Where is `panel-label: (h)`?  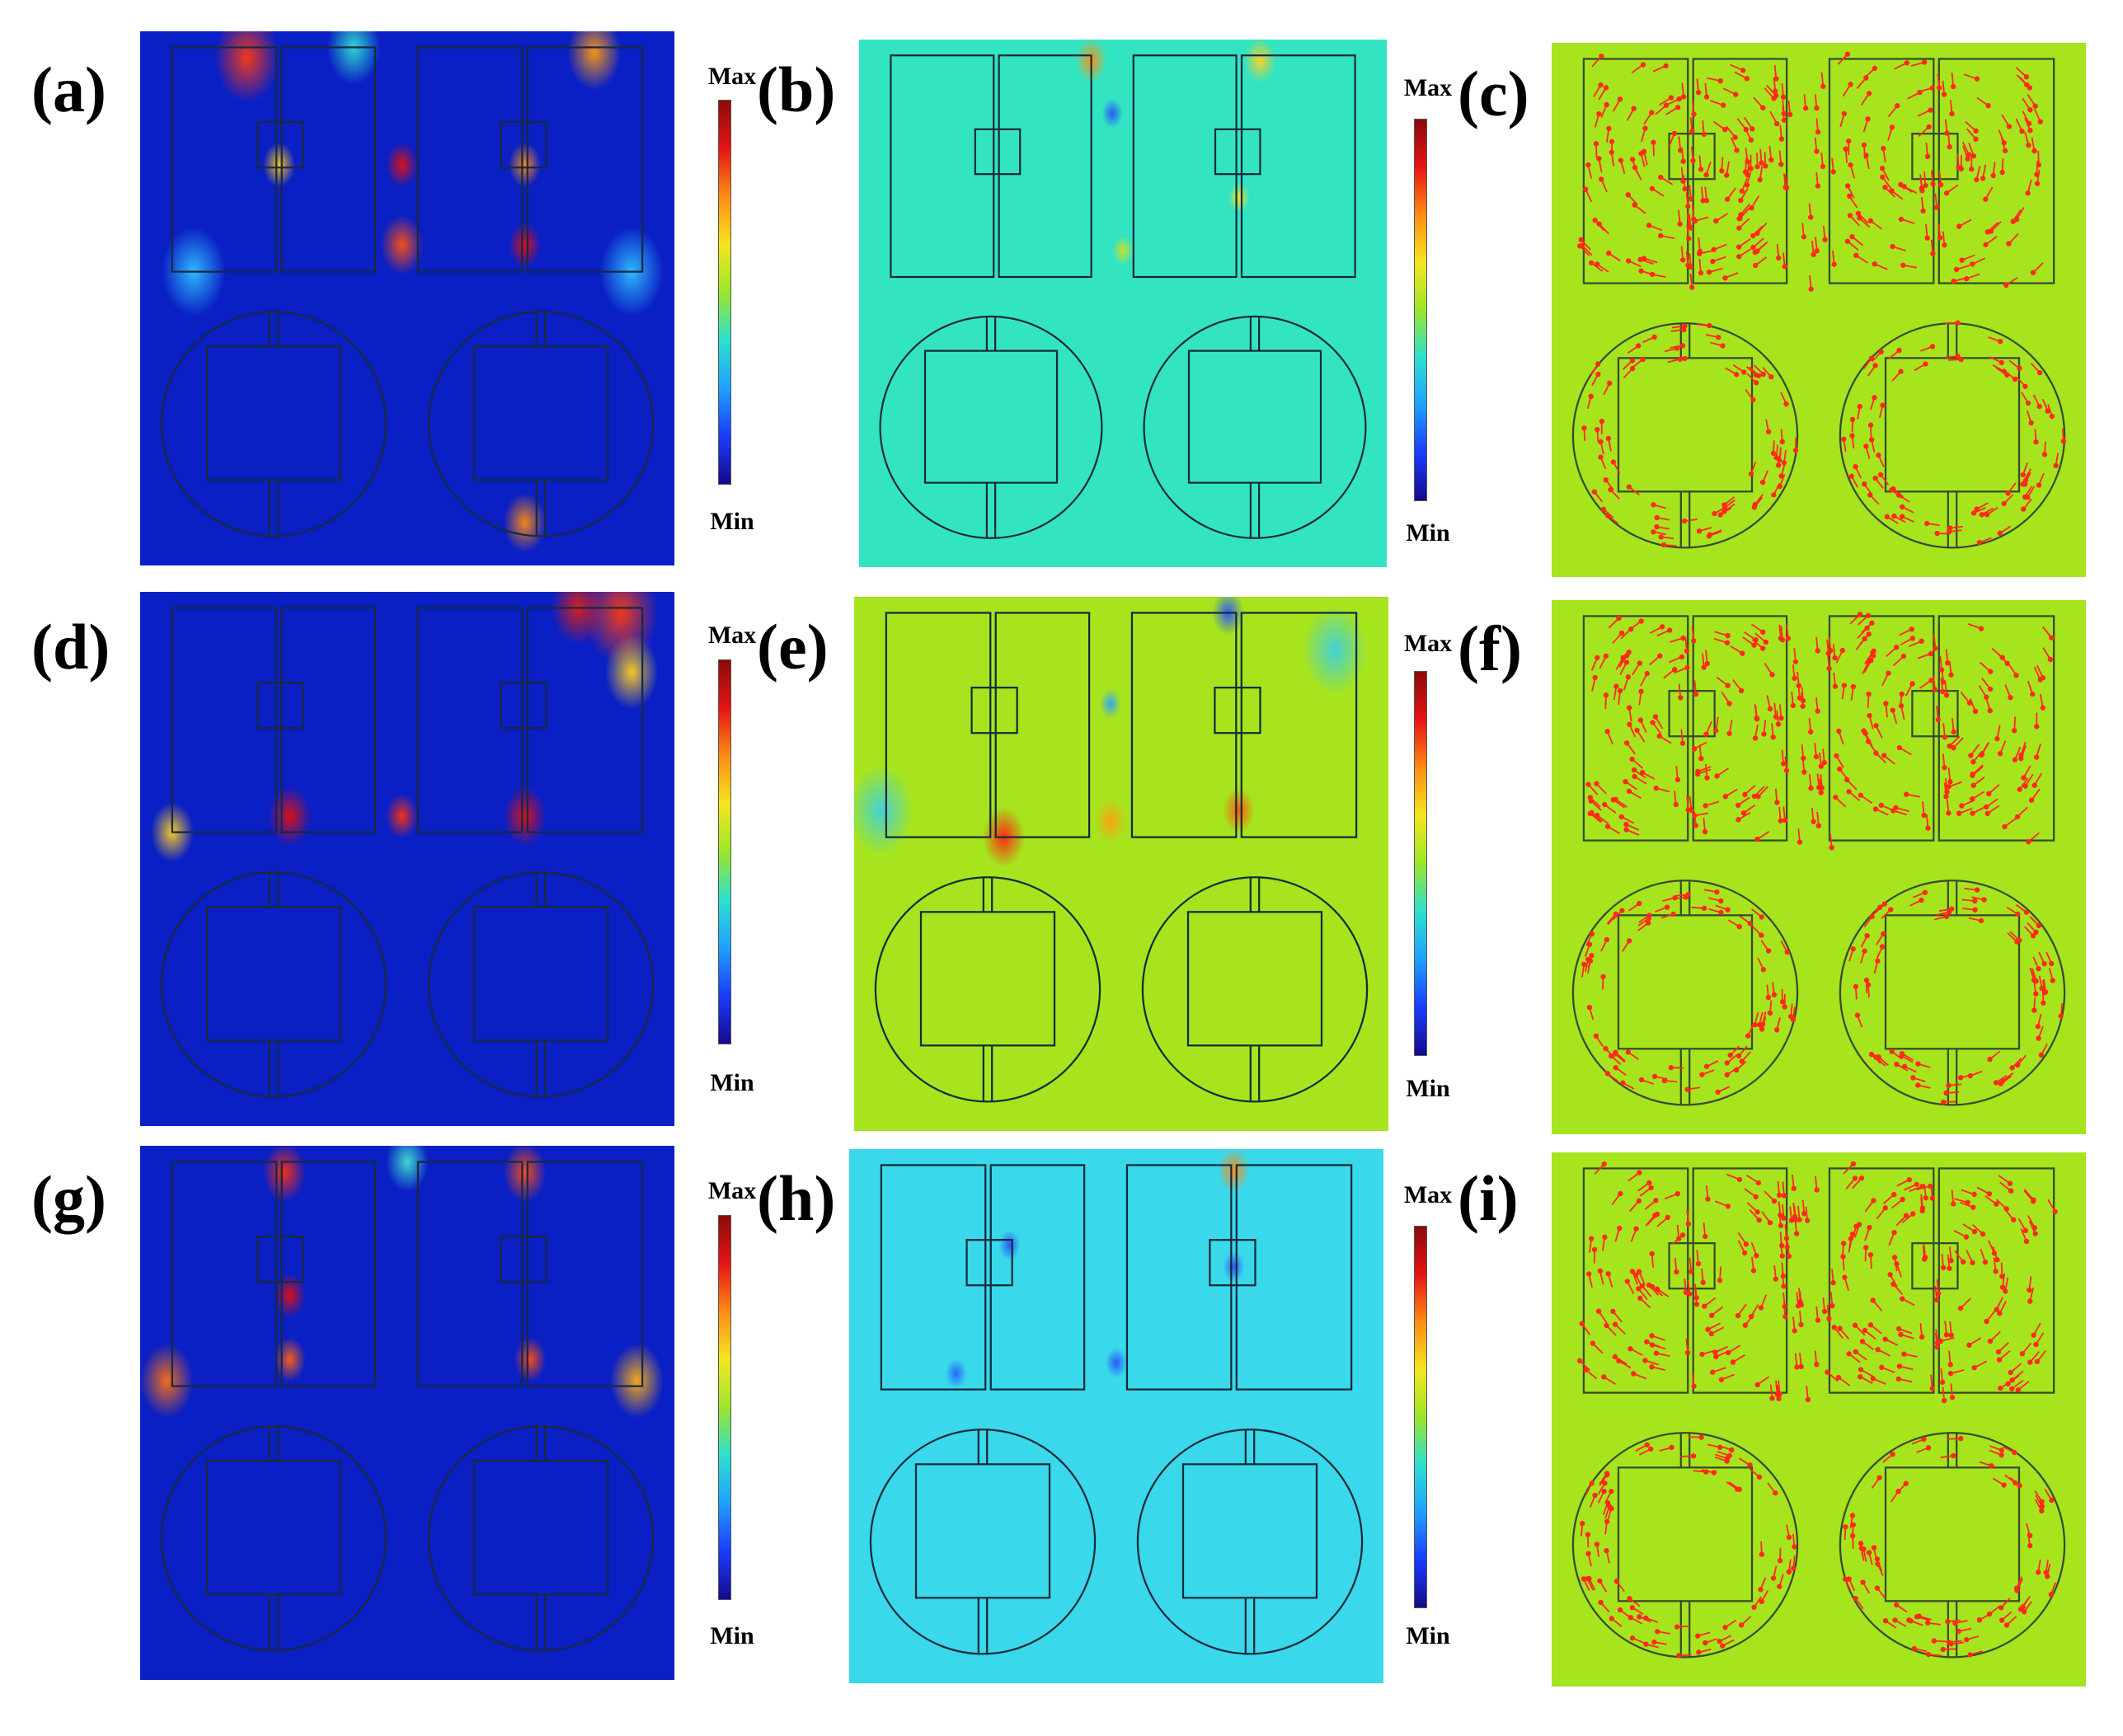
panel-label: (h) is located at coordinates (796, 1198).